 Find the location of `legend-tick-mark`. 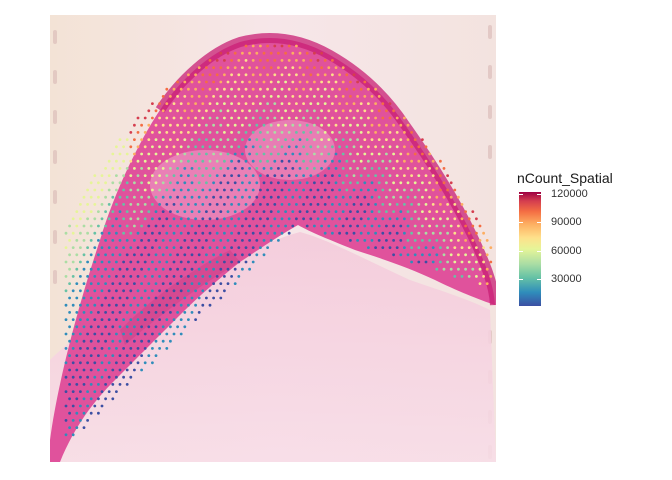

legend-tick-mark is located at coordinates (521, 251).